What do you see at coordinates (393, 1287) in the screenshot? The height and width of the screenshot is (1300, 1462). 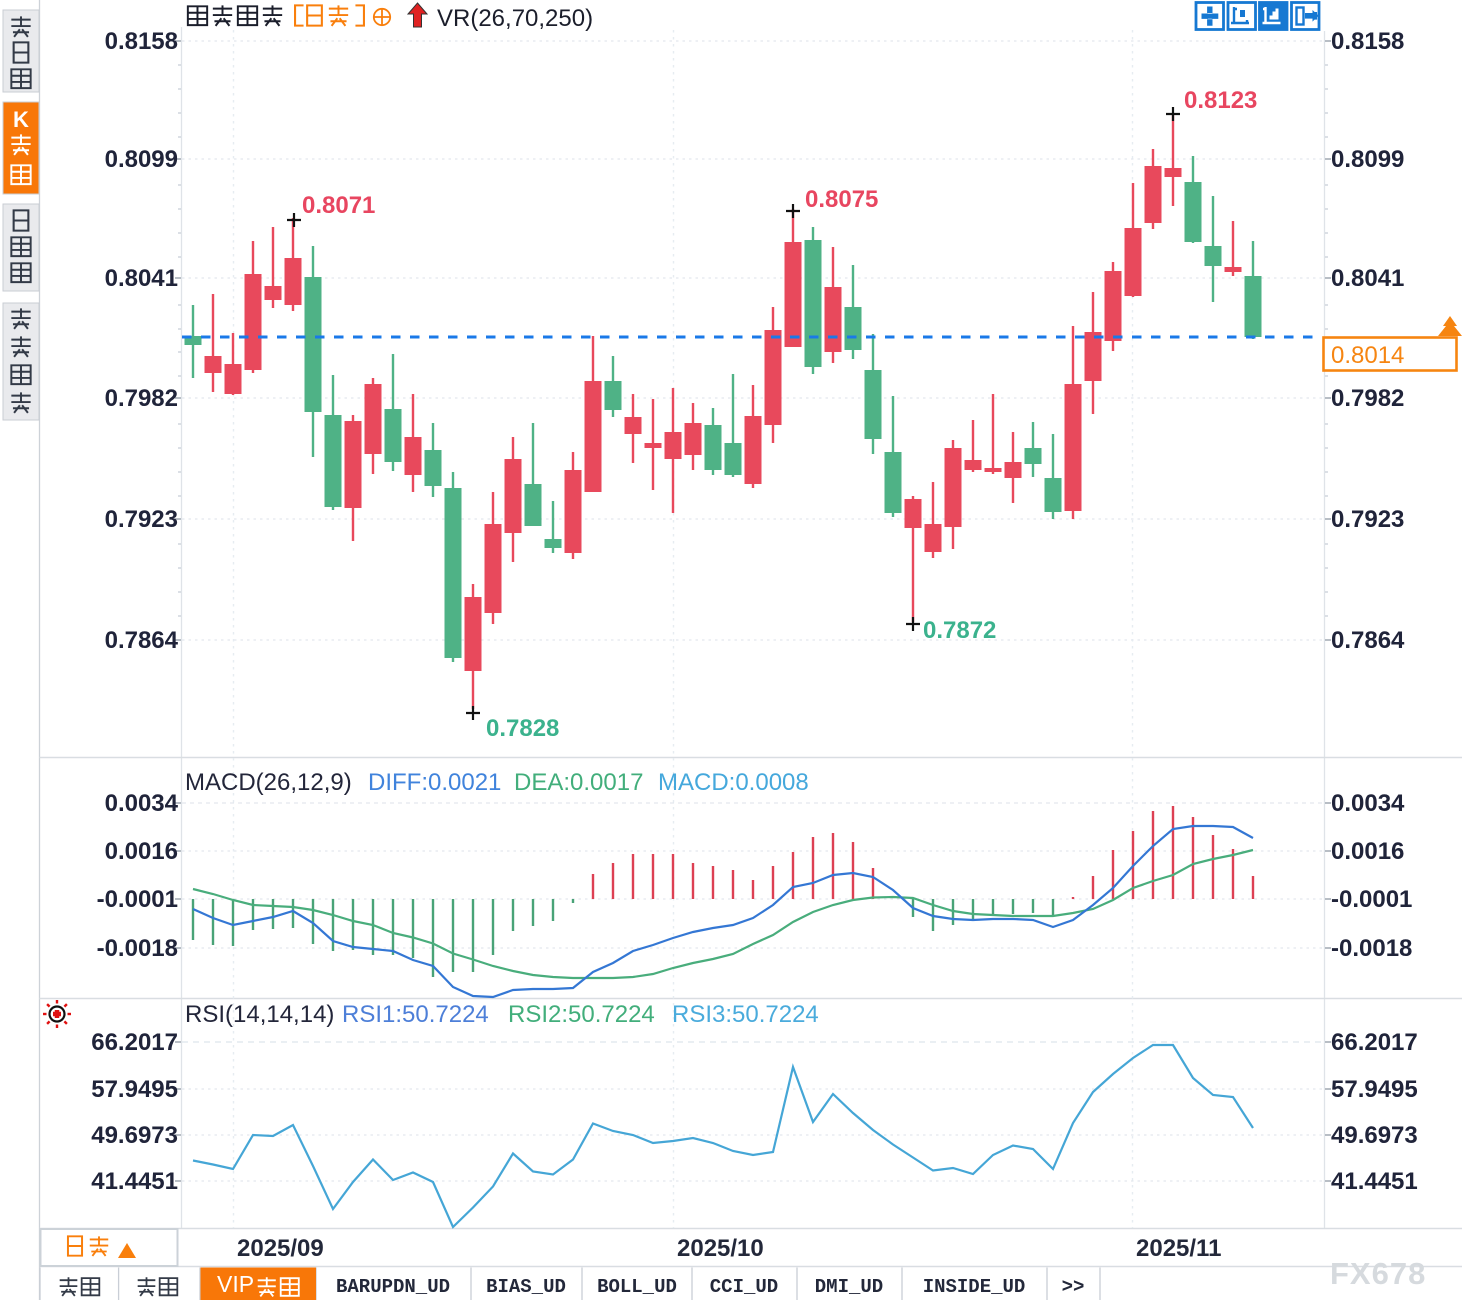 I see `svg-text: BARUPDN_UD` at bounding box center [393, 1287].